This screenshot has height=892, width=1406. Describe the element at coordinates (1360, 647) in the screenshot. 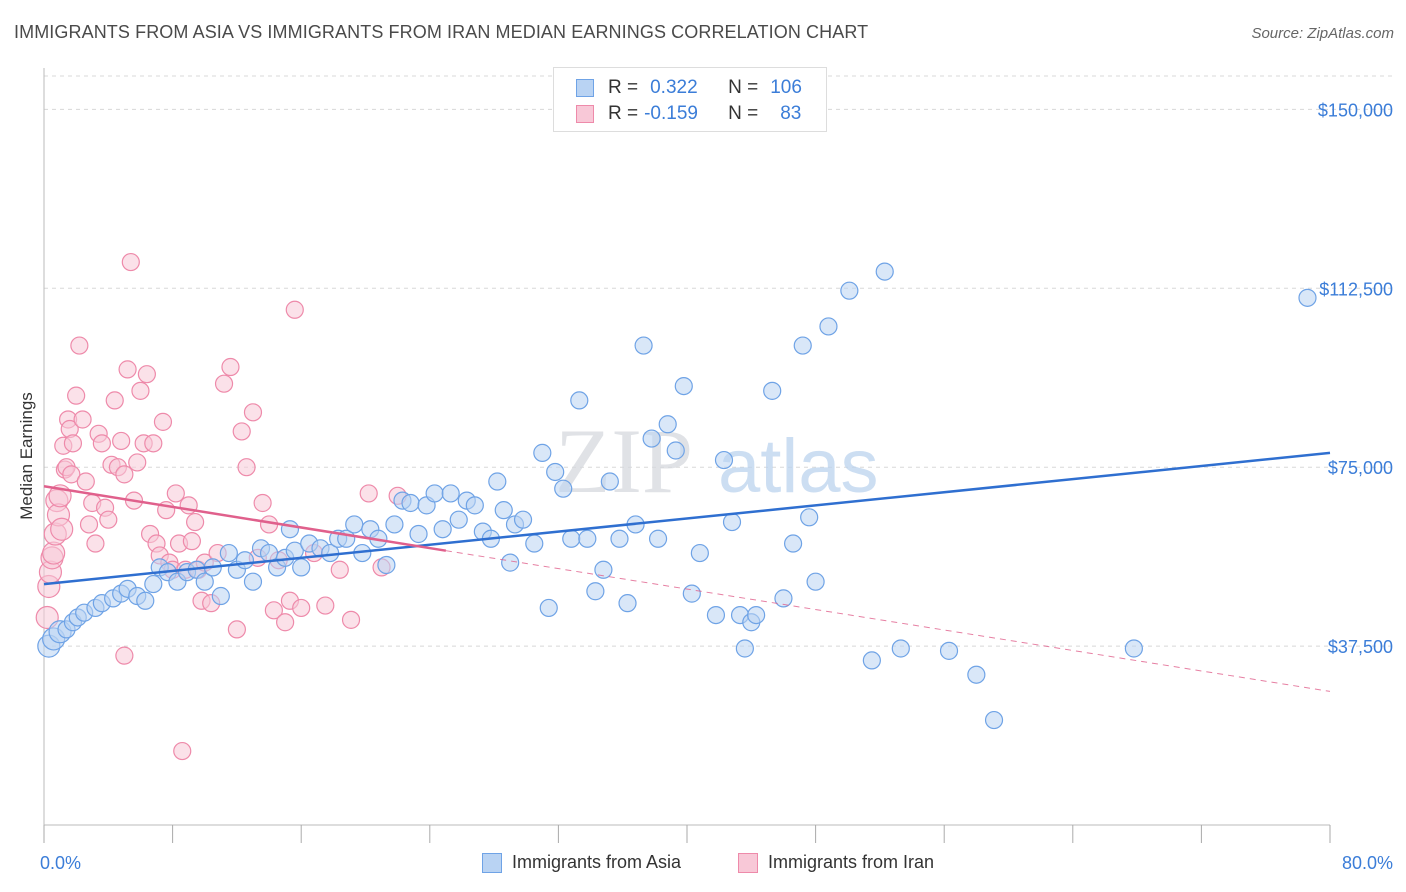

I see `y-tick-label: $37,500` at that location.